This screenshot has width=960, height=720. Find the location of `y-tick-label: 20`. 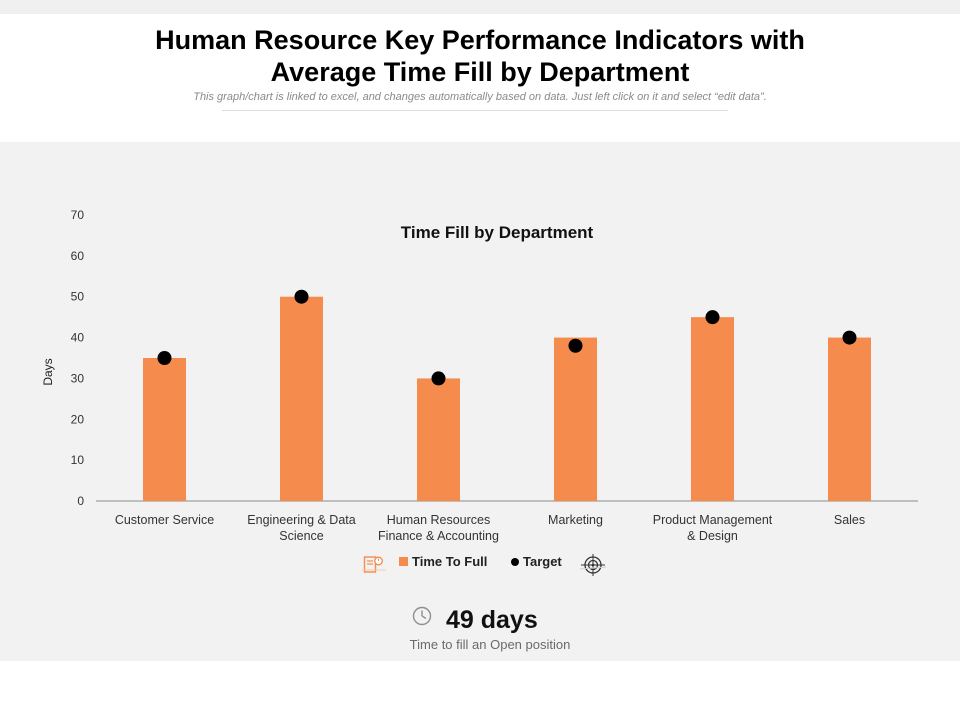

y-tick-label: 20 is located at coordinates (78, 419).